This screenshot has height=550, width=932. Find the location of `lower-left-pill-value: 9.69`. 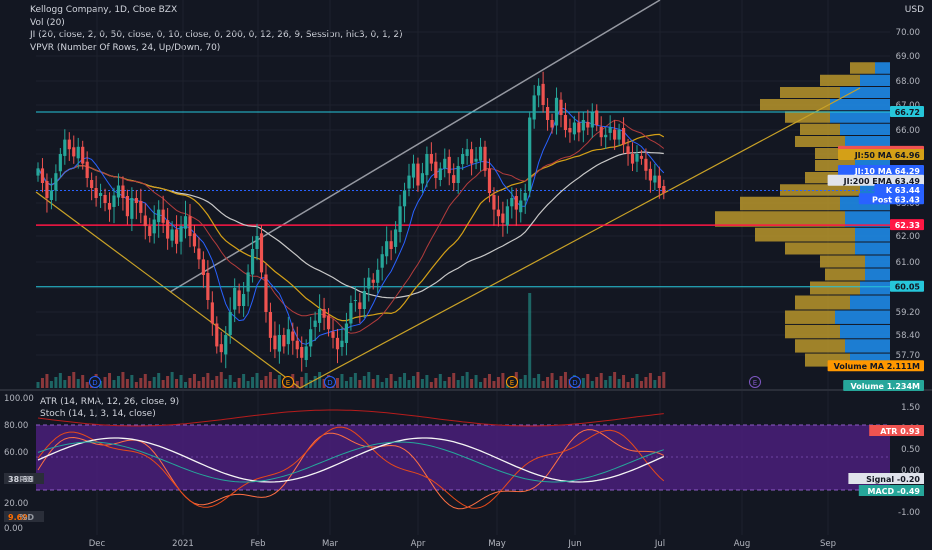

lower-left-pill-value: 9.69 is located at coordinates (18, 517).